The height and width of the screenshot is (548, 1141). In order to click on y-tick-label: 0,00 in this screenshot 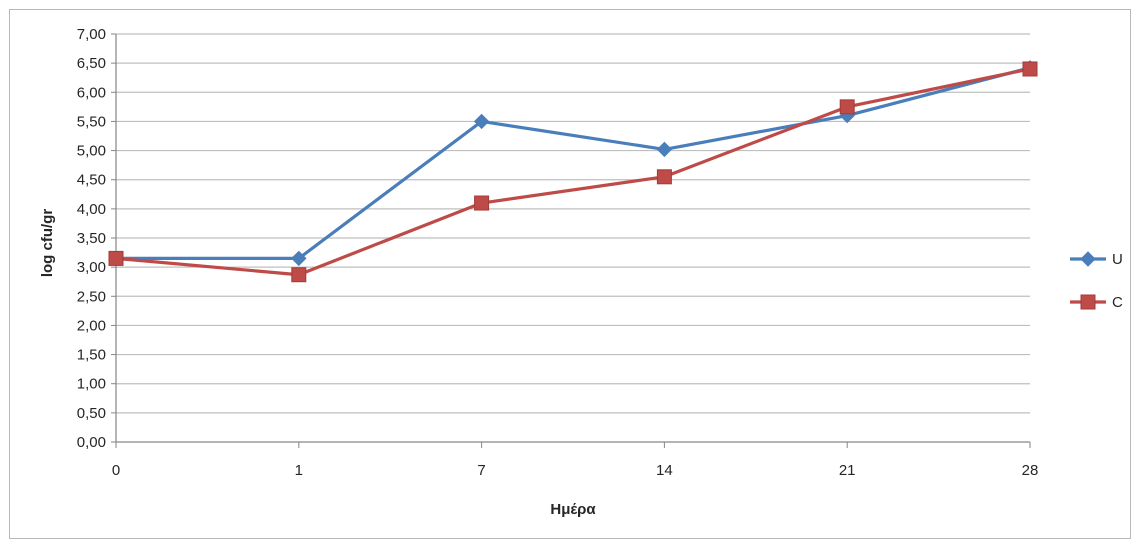, I will do `click(91, 442)`.